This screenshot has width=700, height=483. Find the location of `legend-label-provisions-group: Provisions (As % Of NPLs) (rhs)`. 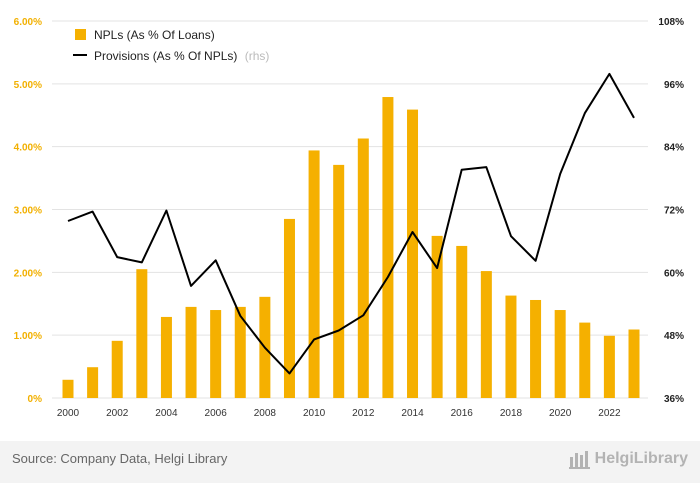

legend-label-provisions-group: Provisions (As % Of NPLs) (rhs) is located at coordinates (181, 56).